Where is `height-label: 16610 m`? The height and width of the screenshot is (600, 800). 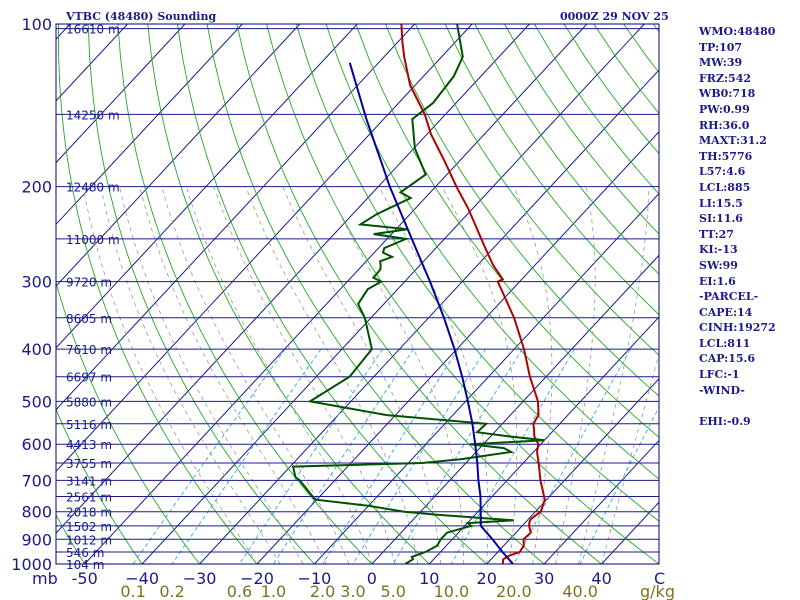 height-label: 16610 m is located at coordinates (93, 30).